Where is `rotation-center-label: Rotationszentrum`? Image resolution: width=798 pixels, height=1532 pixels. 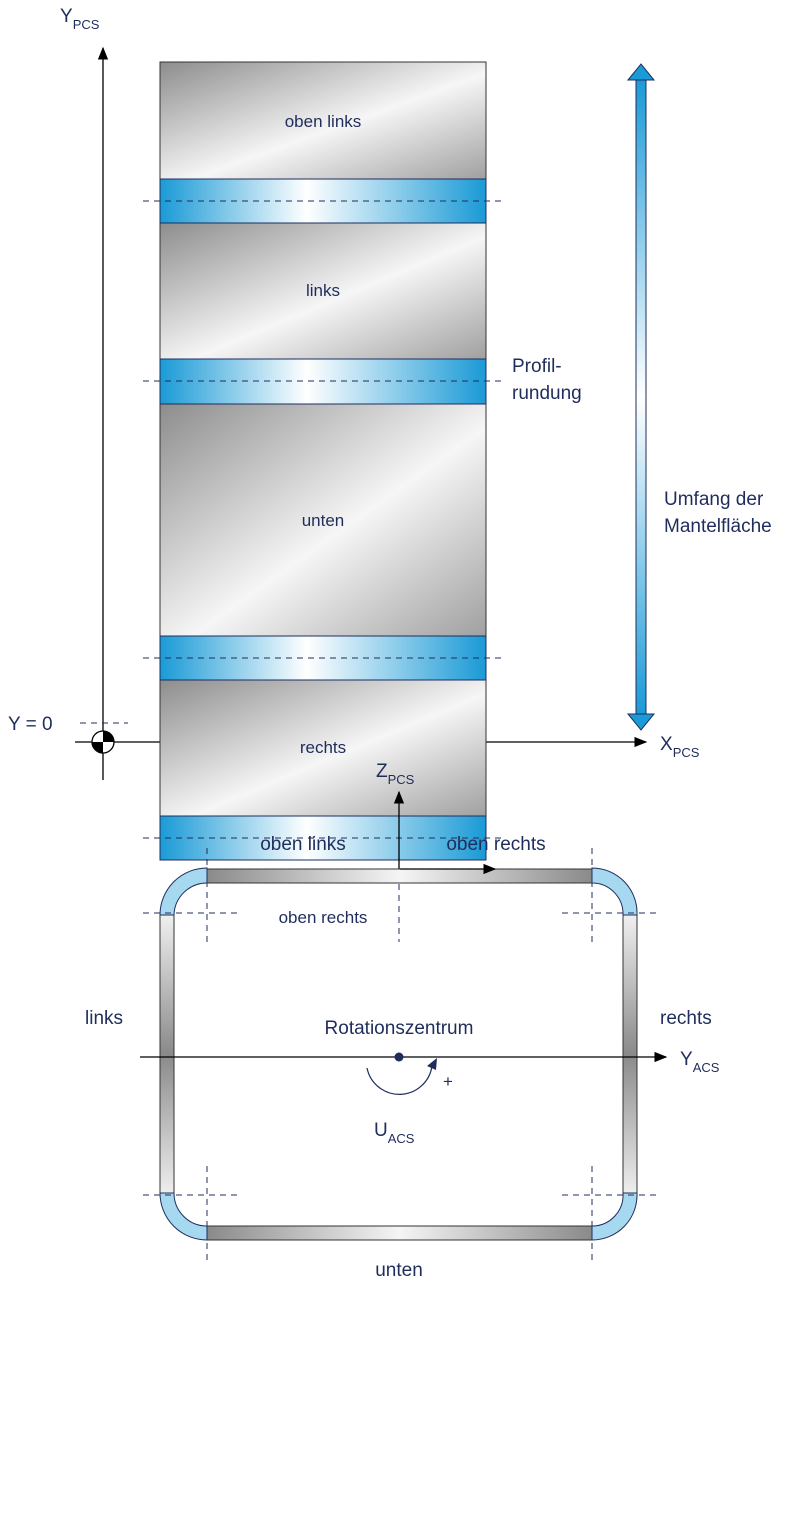
rotation-center-label: Rotationszentrum is located at coordinates (399, 1028).